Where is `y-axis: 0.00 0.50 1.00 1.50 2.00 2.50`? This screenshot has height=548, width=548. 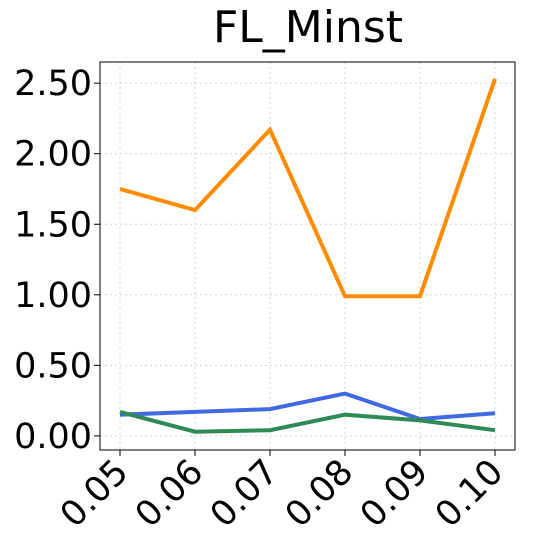
y-axis: 0.00 0.50 1.00 1.50 2.00 2.50 is located at coordinates (57, 260).